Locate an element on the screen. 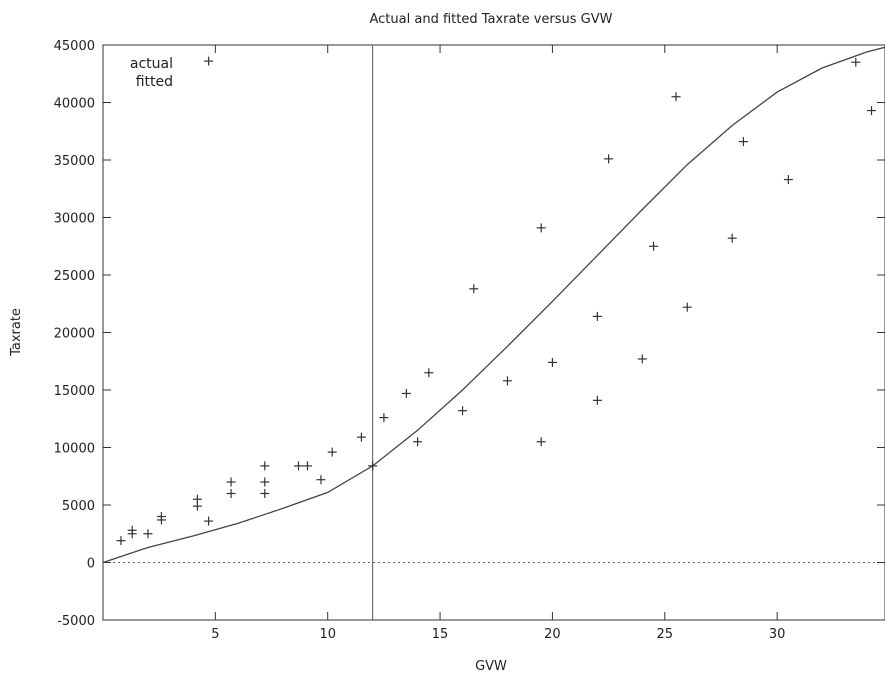 The image size is (885, 677). y-tick-label: -5000 is located at coordinates (76, 621).